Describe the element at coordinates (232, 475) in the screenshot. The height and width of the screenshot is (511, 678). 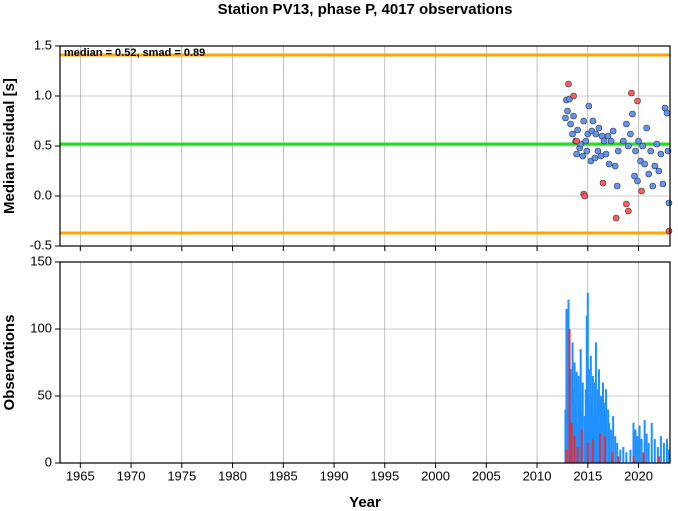
I see `x-tick-label: 1980` at that location.